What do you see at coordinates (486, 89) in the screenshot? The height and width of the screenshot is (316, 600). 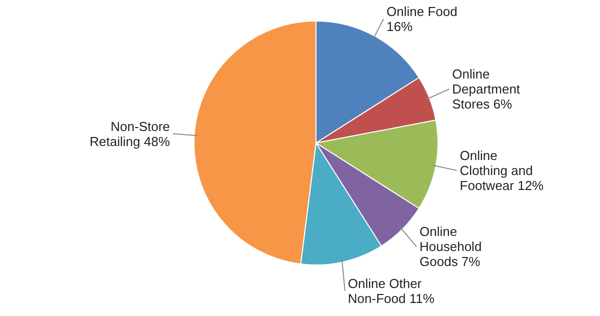 I see `slice-label: Online Department Stores 6%` at bounding box center [486, 89].